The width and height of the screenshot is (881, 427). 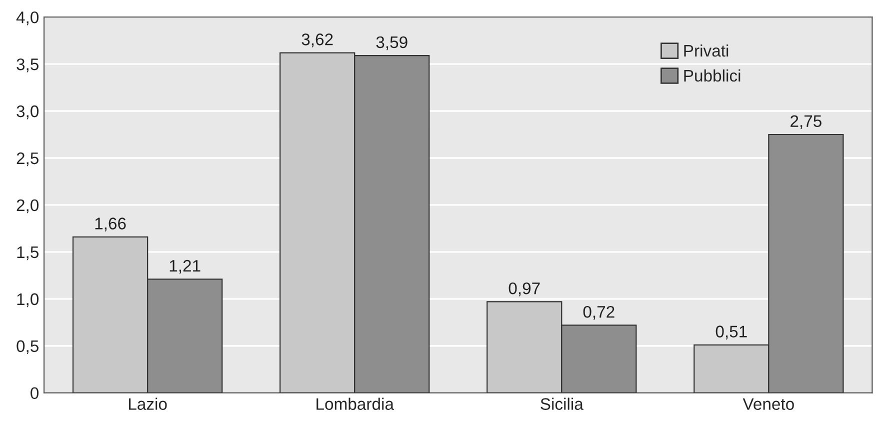 I want to click on y-tick-label: 3,5, so click(x=27, y=65).